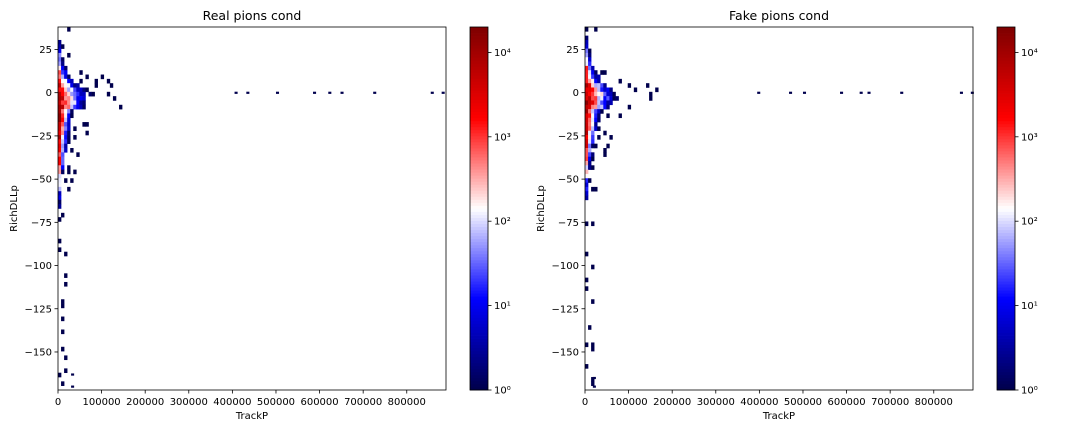 The width and height of the screenshot is (1080, 432). Describe the element at coordinates (251, 416) in the screenshot. I see `x-axis-label: TrackP` at that location.